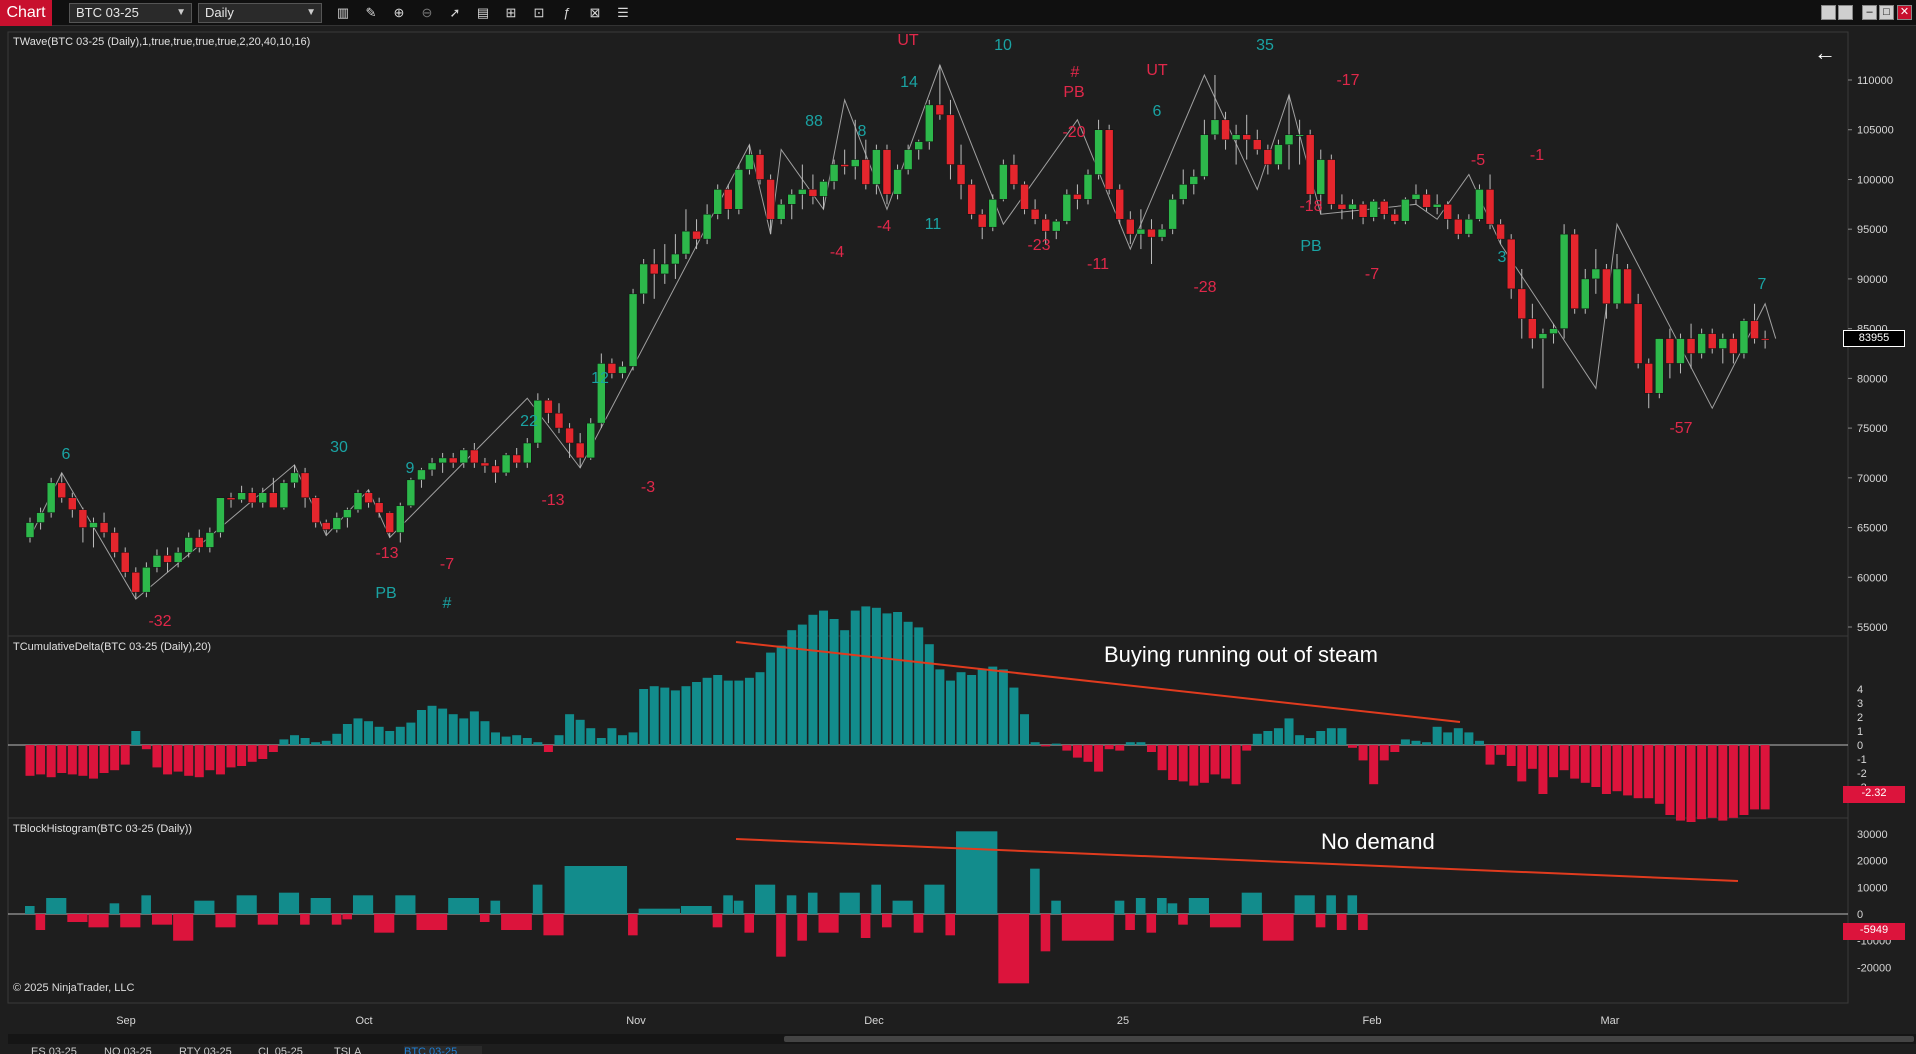 The width and height of the screenshot is (1916, 1054). Describe the element at coordinates (343, 12) in the screenshot. I see `bar-chart-icon: ▥` at that location.